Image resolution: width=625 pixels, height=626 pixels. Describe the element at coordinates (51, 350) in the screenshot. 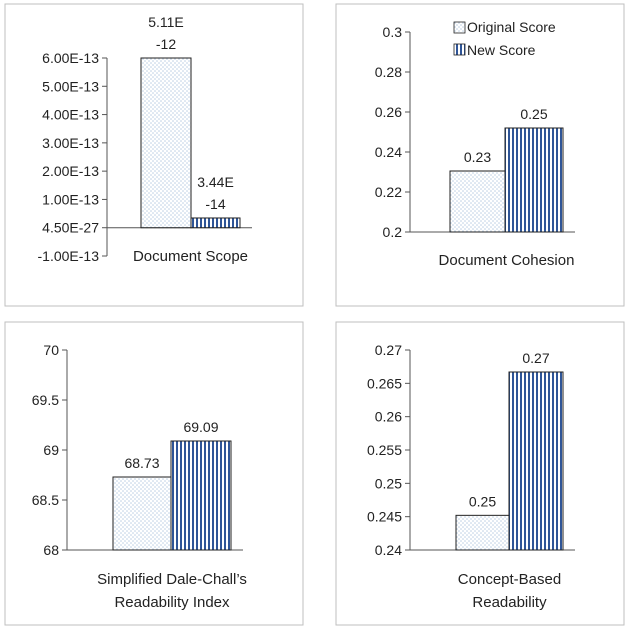

I see `y-tick-label: 70` at that location.